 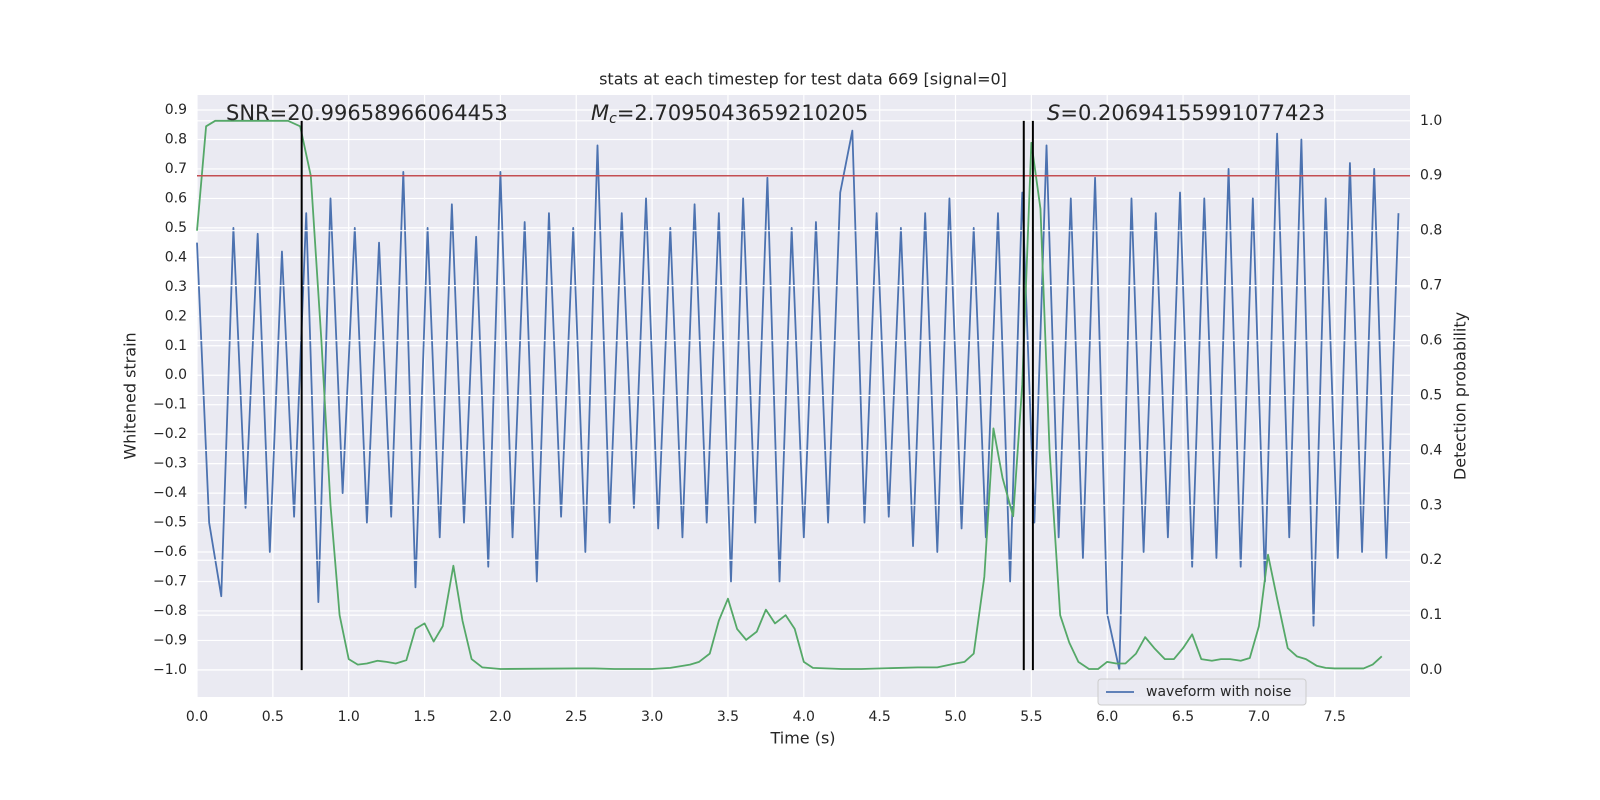 What do you see at coordinates (273, 717) in the screenshot?
I see `x-tick-label: 0.5` at bounding box center [273, 717].